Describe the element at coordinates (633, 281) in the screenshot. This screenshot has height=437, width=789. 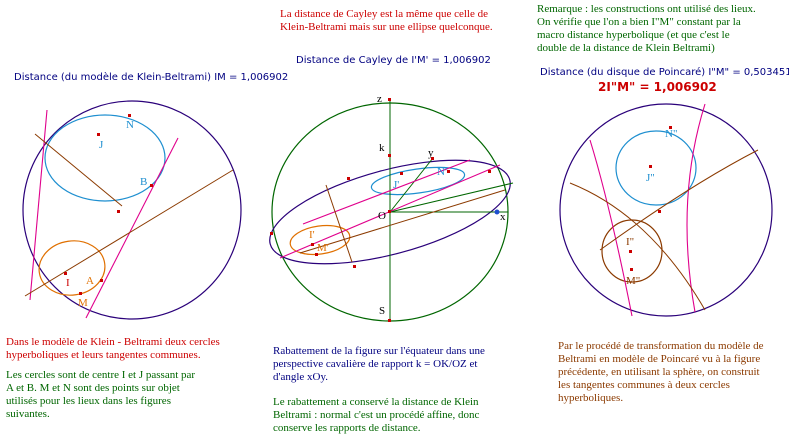
I see `poincare-label-m: M"` at that location.